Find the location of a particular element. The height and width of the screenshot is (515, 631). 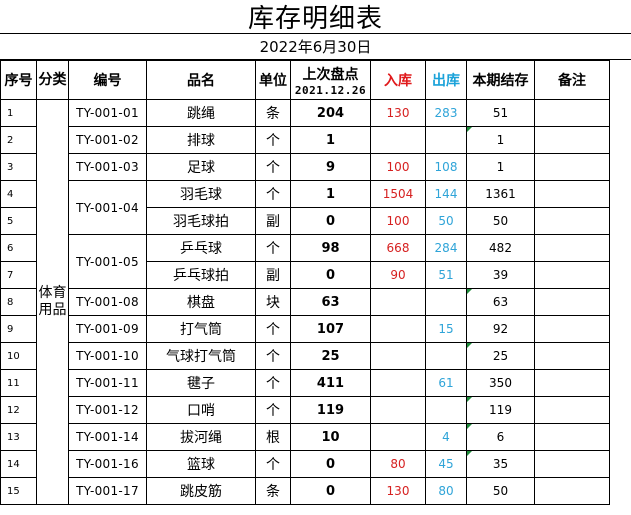

cell-out: 283 is located at coordinates (446, 113).